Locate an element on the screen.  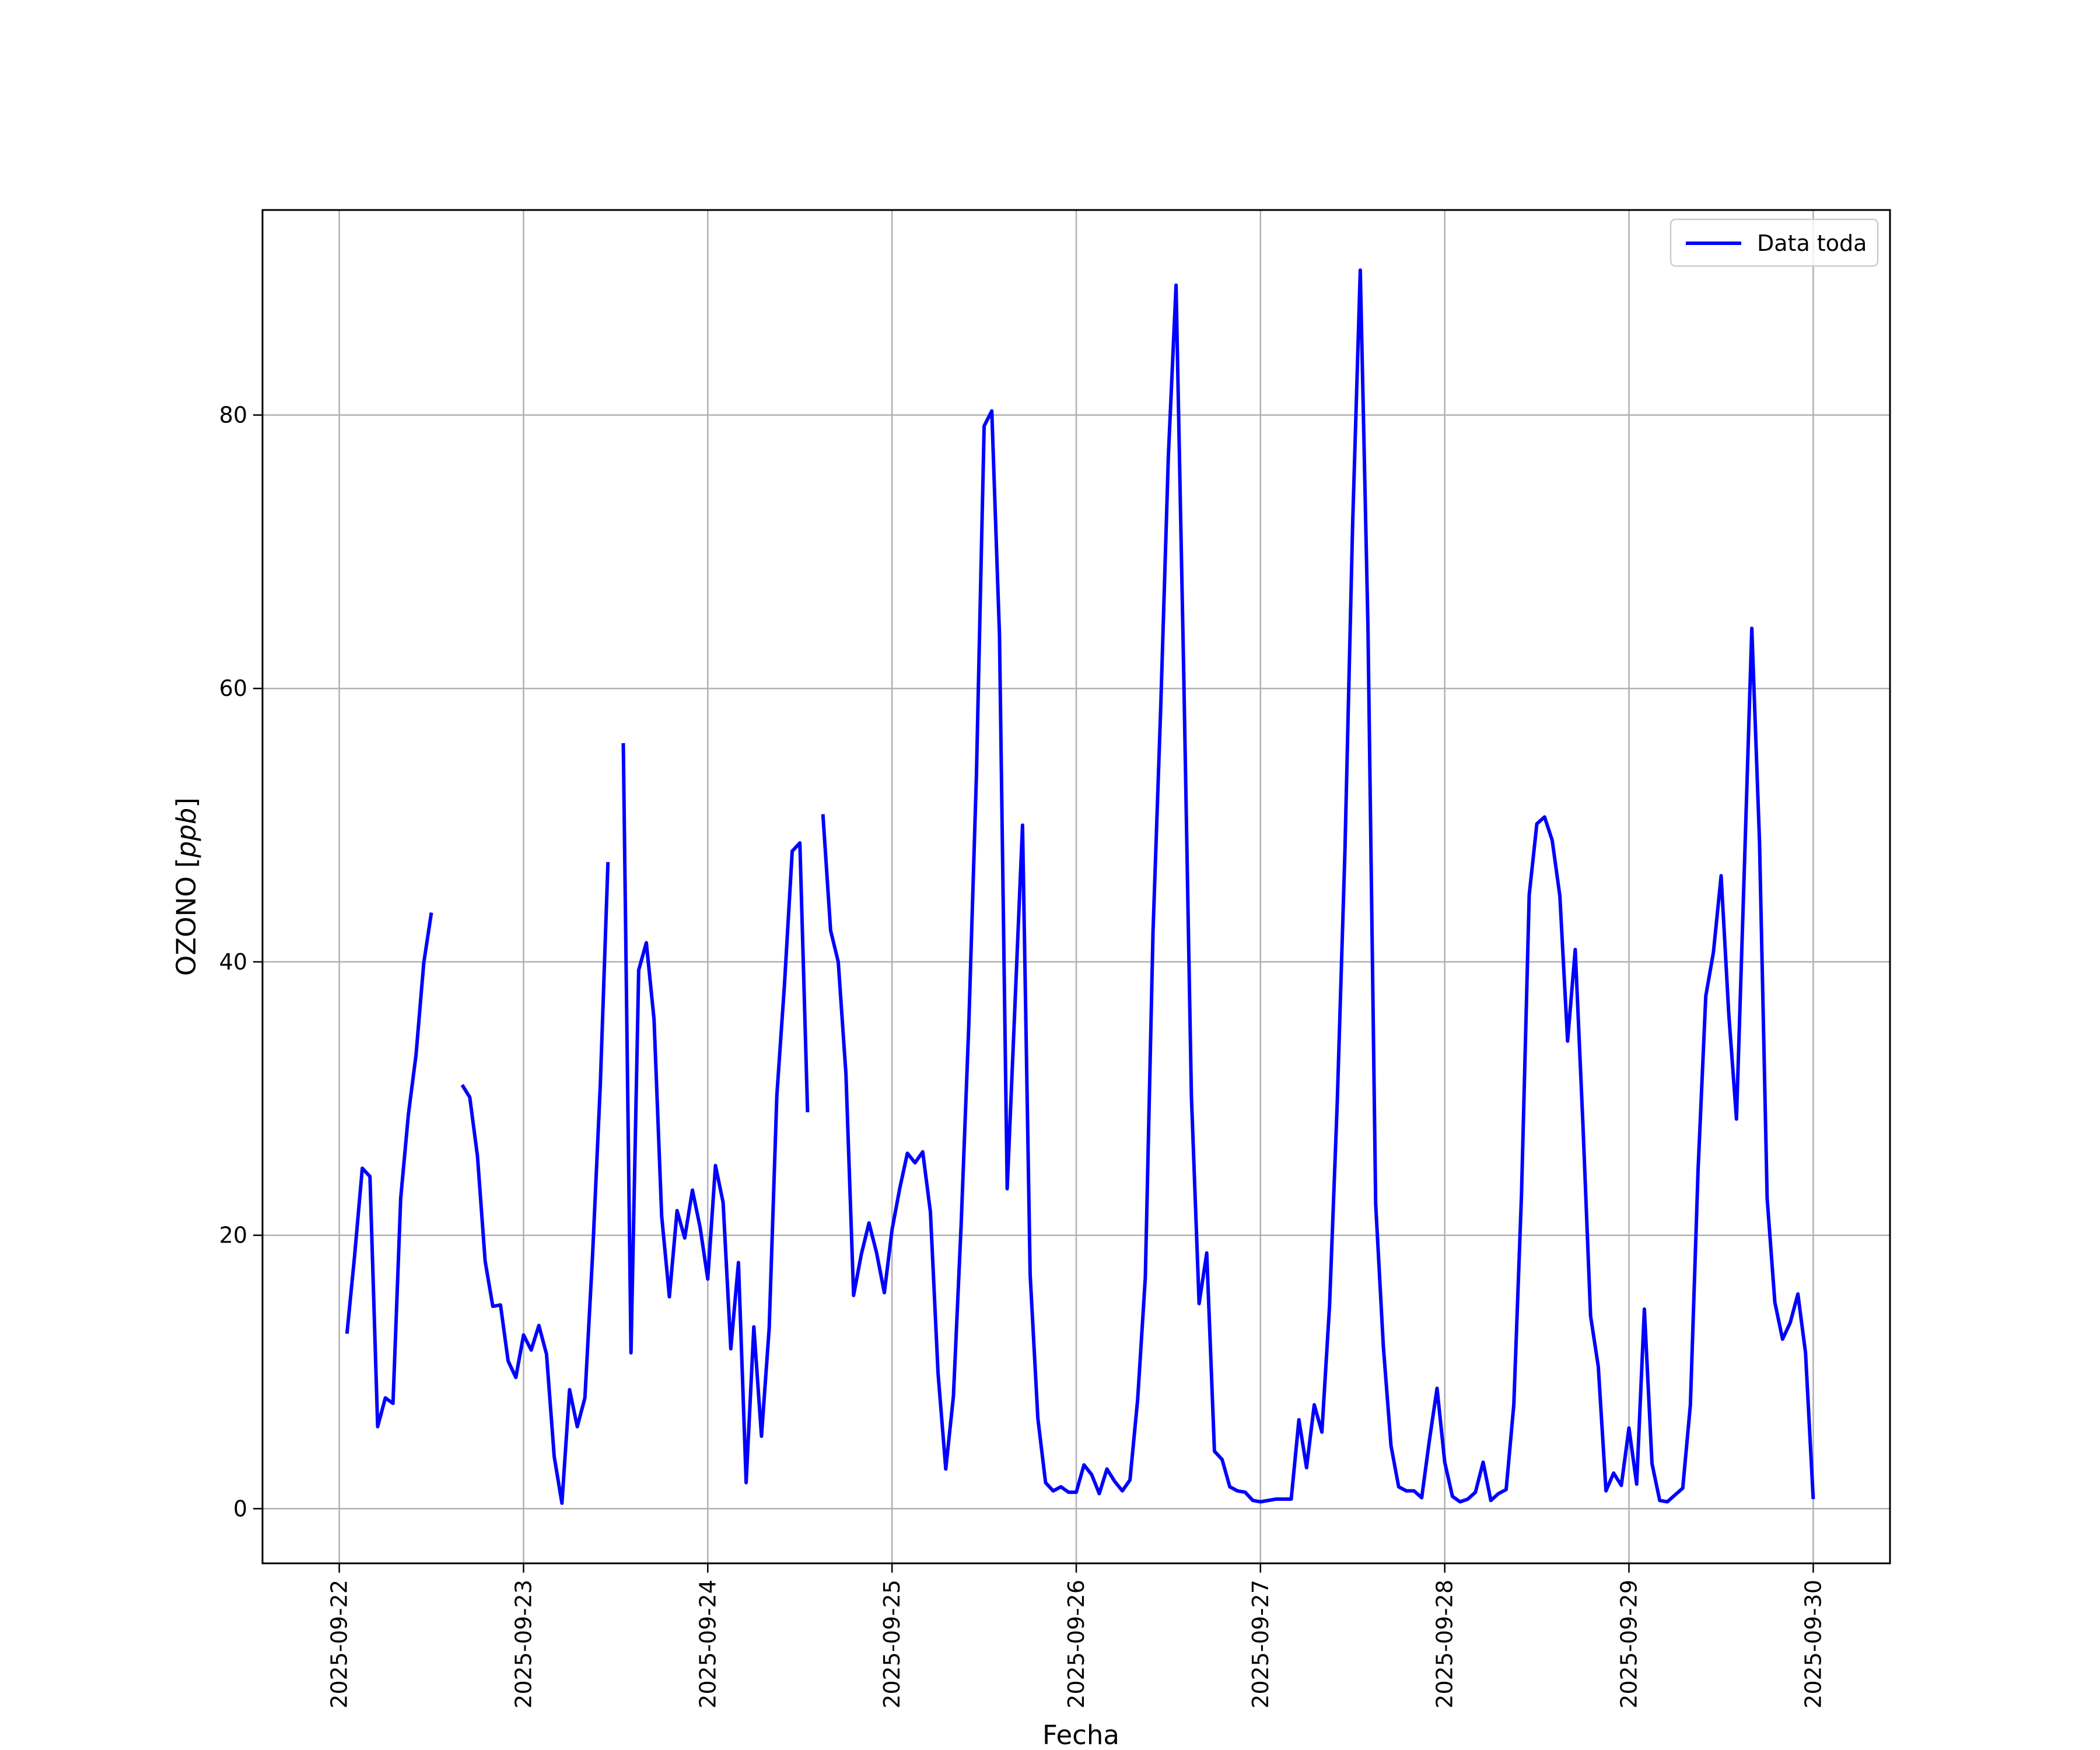
y-tick-label: 60 is located at coordinates (233, 688).